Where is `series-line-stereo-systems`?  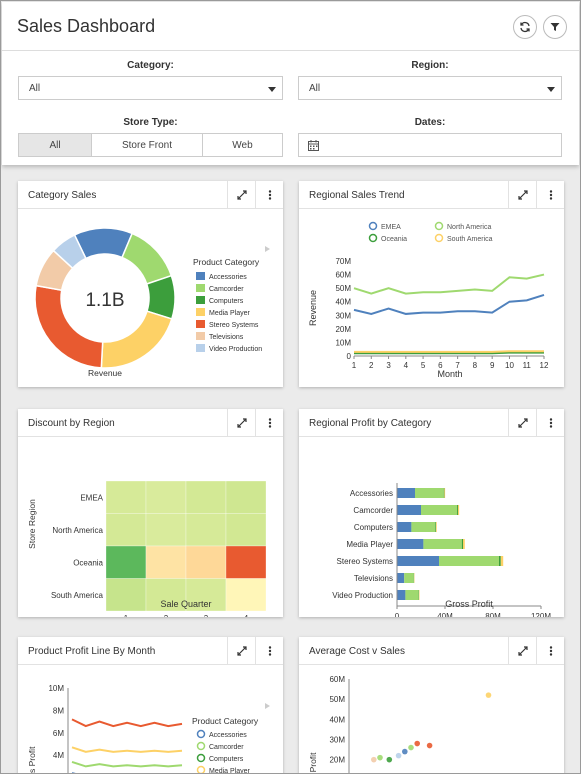
series-line-stereo-systems is located at coordinates (127, 723).